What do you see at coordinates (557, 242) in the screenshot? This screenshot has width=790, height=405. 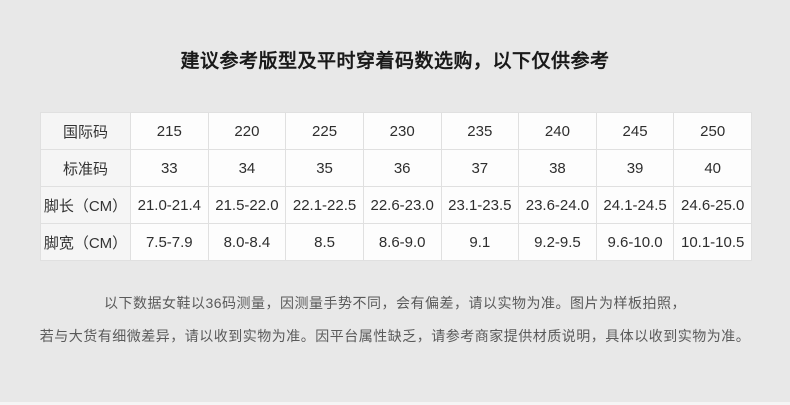 I see `table-cell: 9.2-9.5` at bounding box center [557, 242].